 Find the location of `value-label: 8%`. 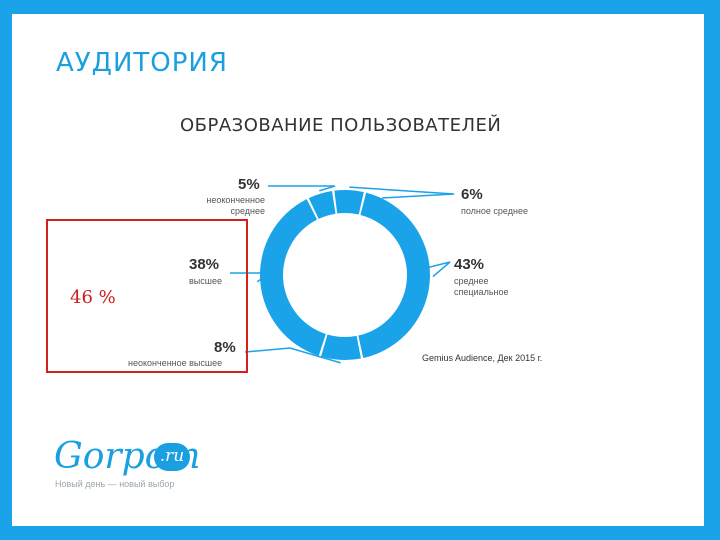

value-label: 8% is located at coordinates (225, 347).